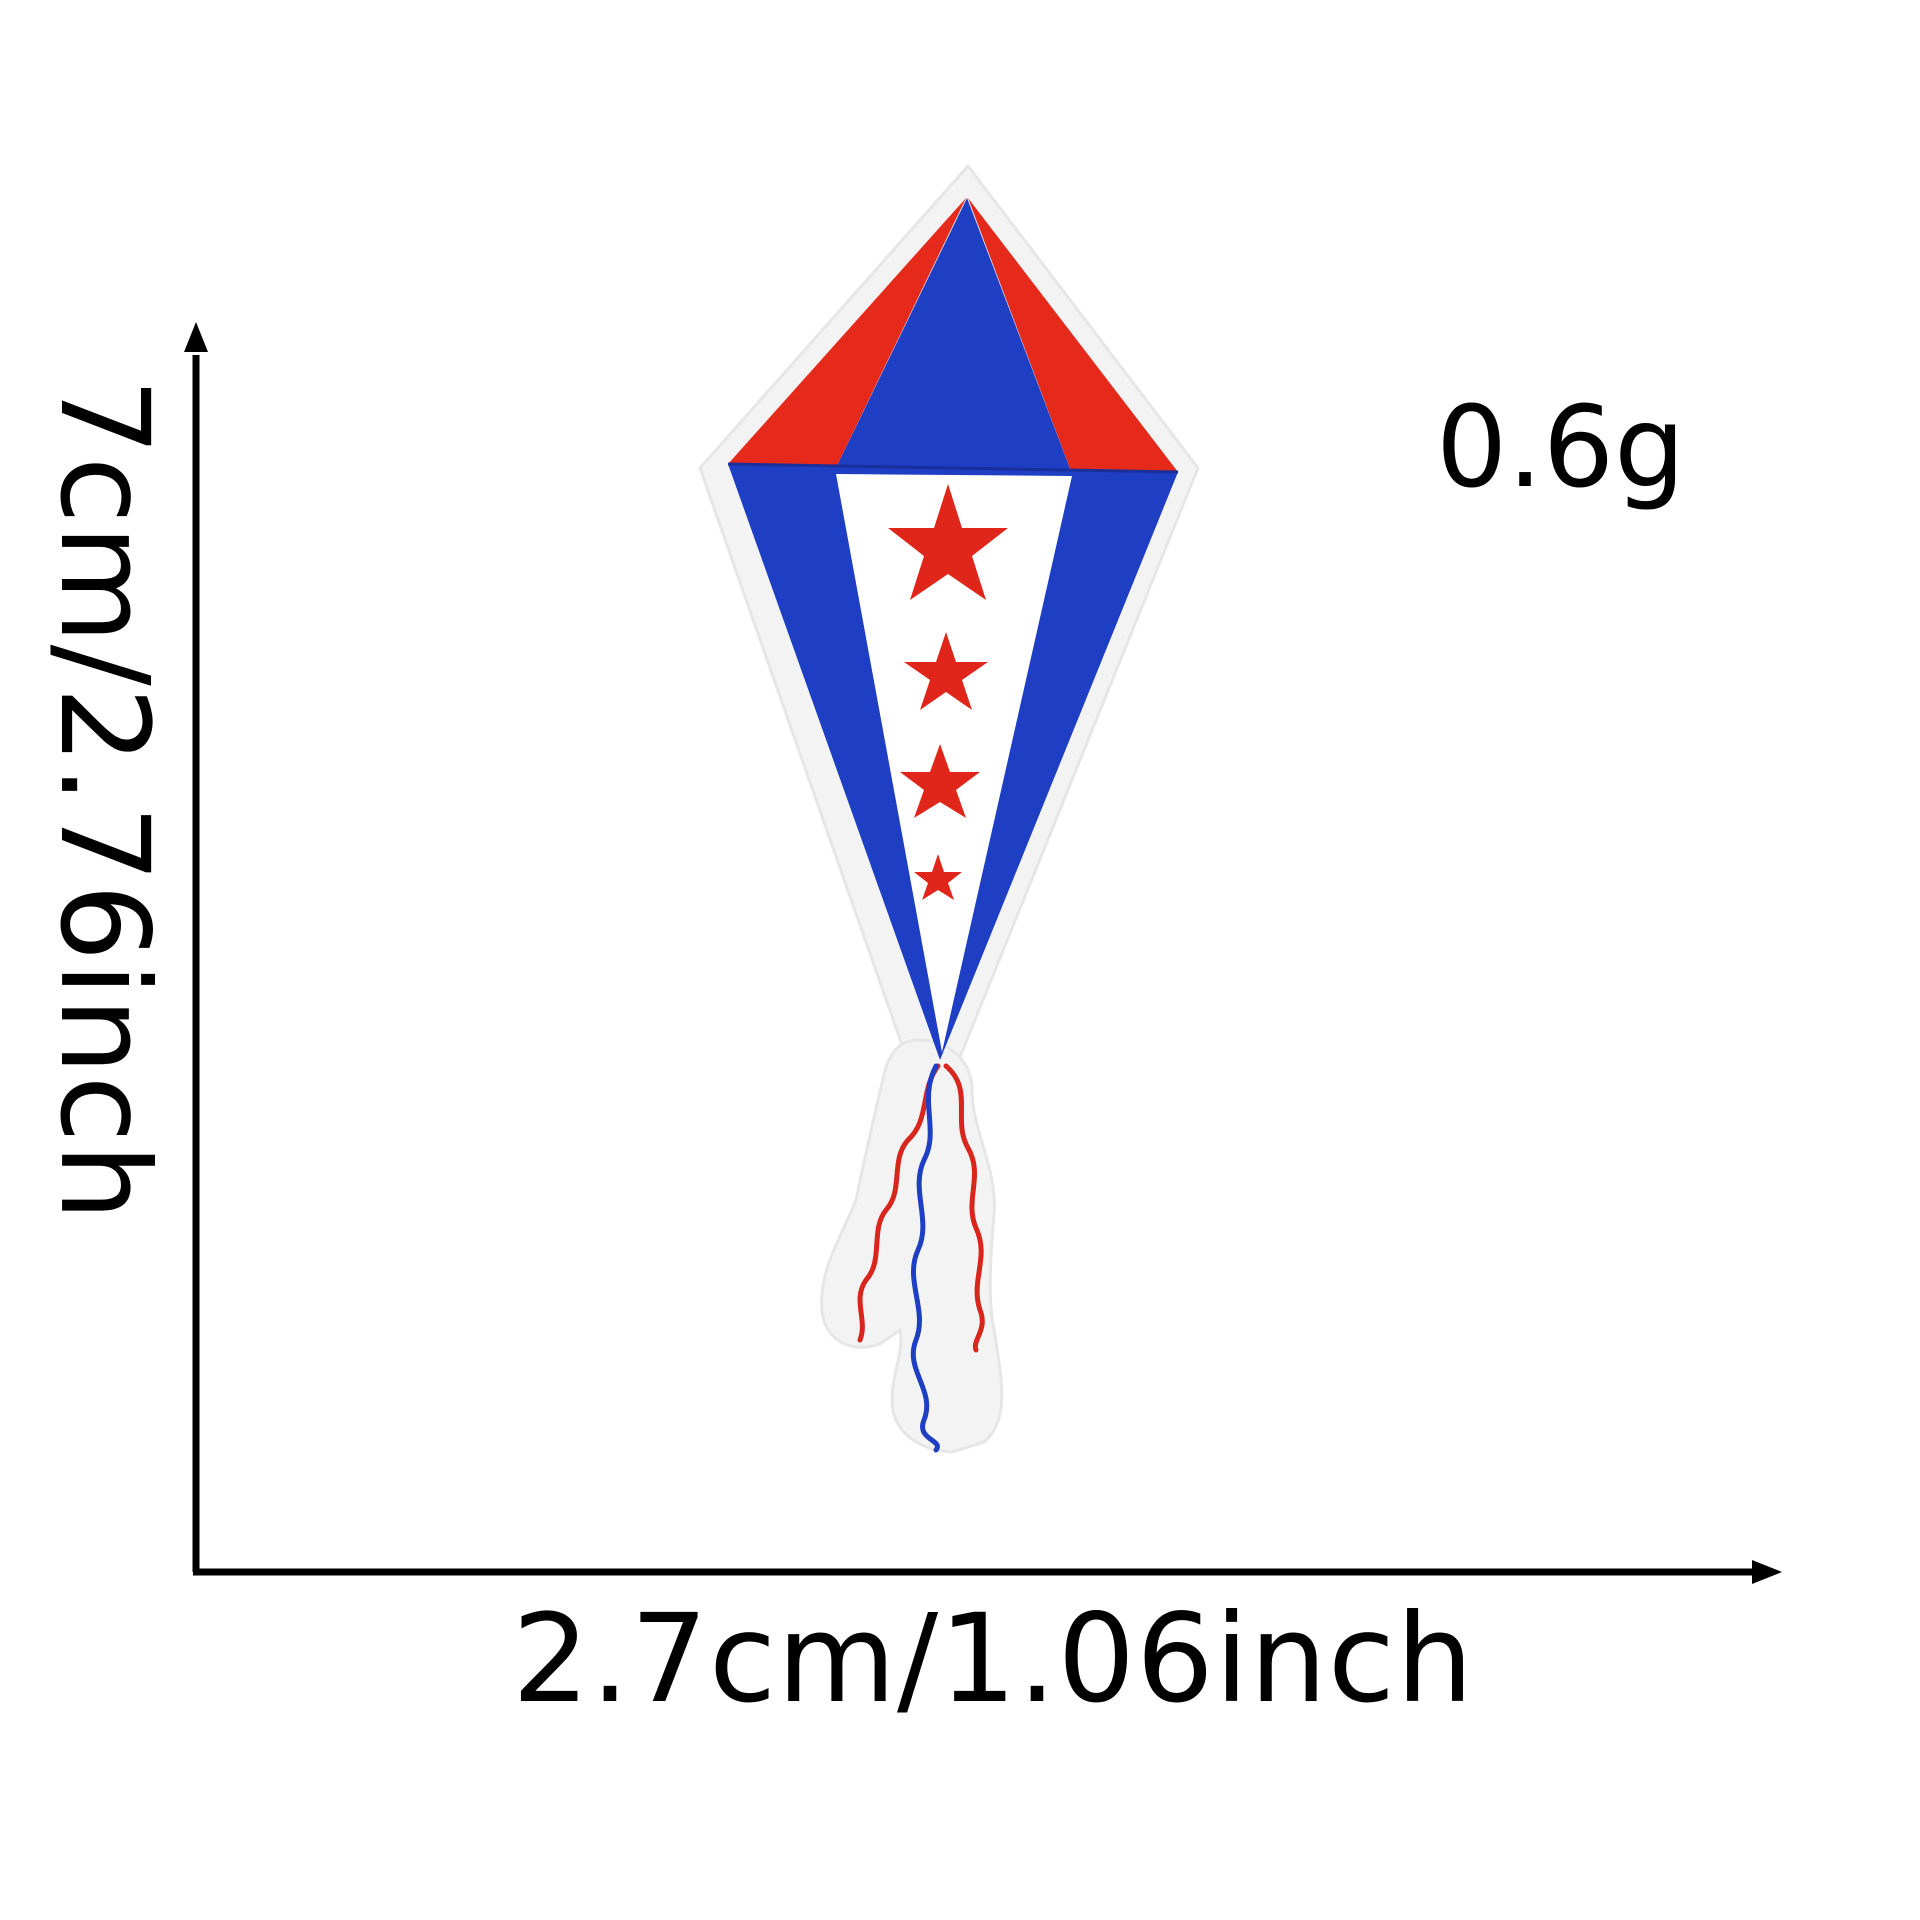 The width and height of the screenshot is (1920, 1920). I want to click on kite-stars, so click(948, 692).